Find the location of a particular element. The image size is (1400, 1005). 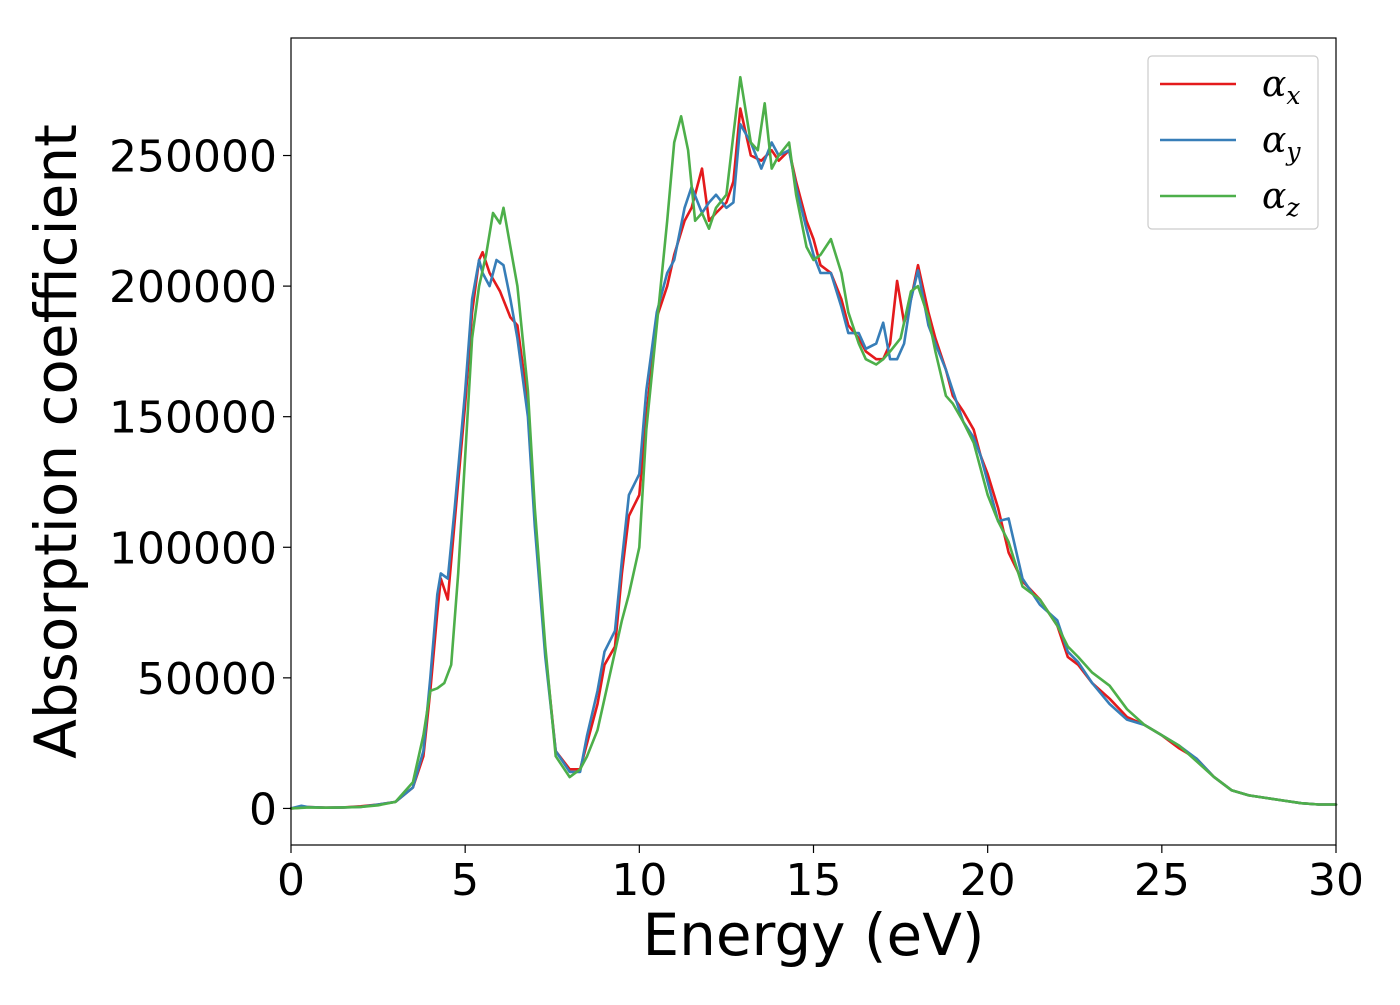

y-tick-label: 250000 is located at coordinates (193, 157).